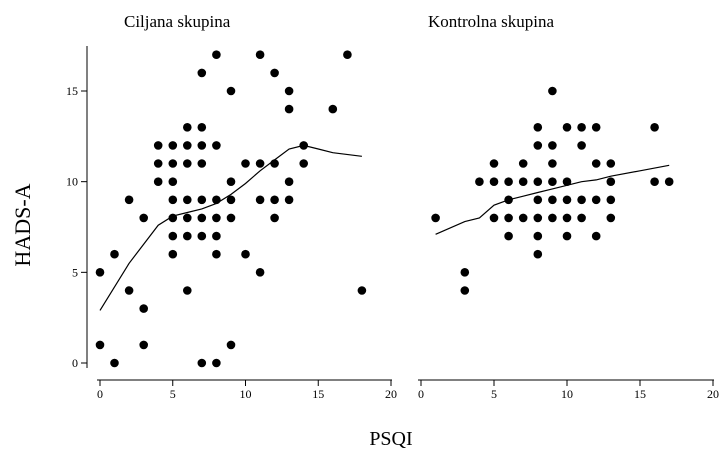 This screenshot has height=450, width=722. What do you see at coordinates (390, 439) in the screenshot?
I see `x-axis-label: PSQI` at bounding box center [390, 439].